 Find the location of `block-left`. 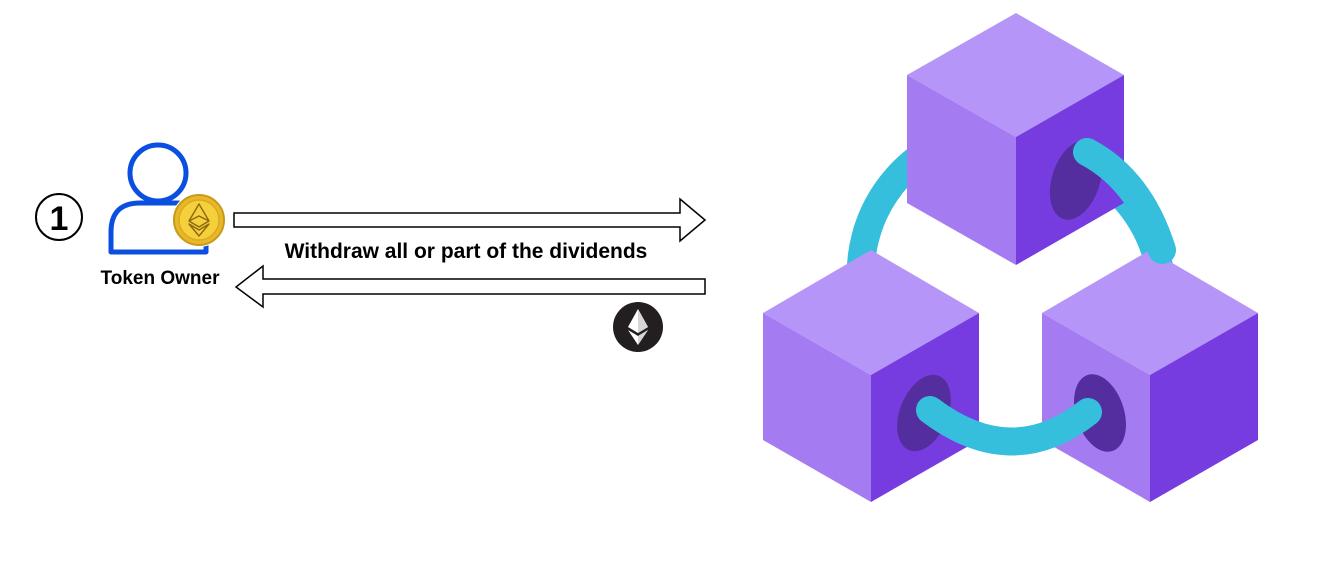

block-left is located at coordinates (871, 376).